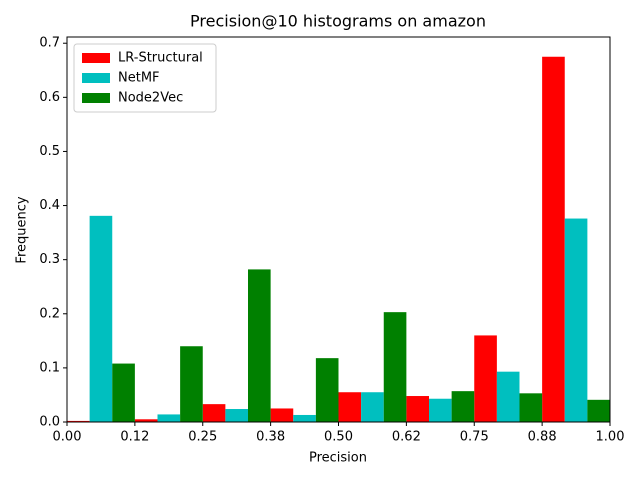  I want to click on chart-title: Precision@10 histograms on amazon, so click(338, 21).